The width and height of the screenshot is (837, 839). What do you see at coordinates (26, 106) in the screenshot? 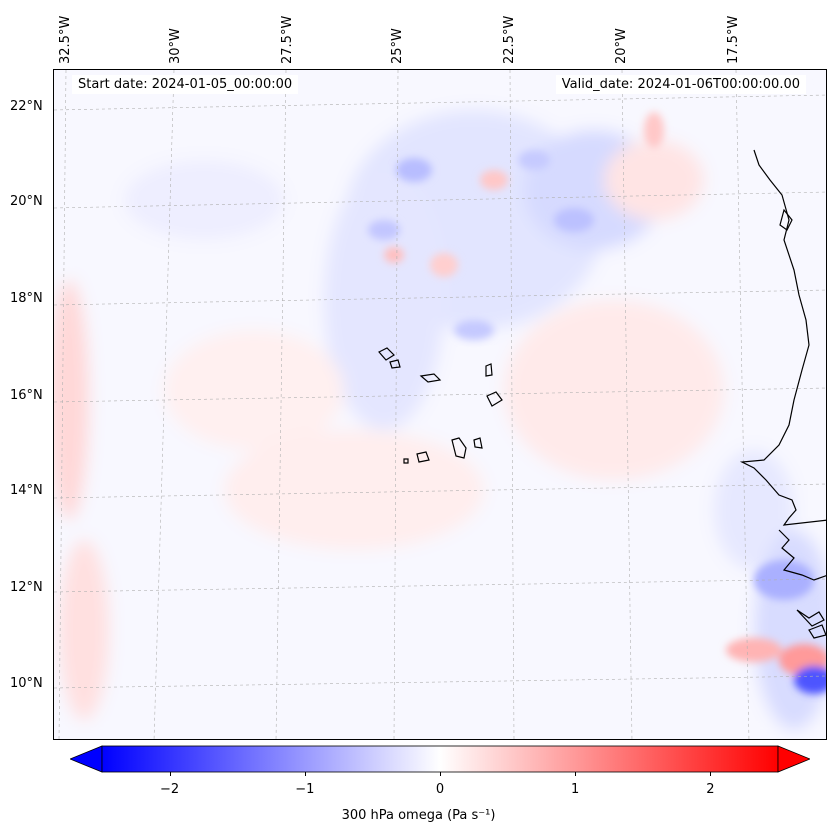
I see `lat-label: 22°N` at bounding box center [26, 106].